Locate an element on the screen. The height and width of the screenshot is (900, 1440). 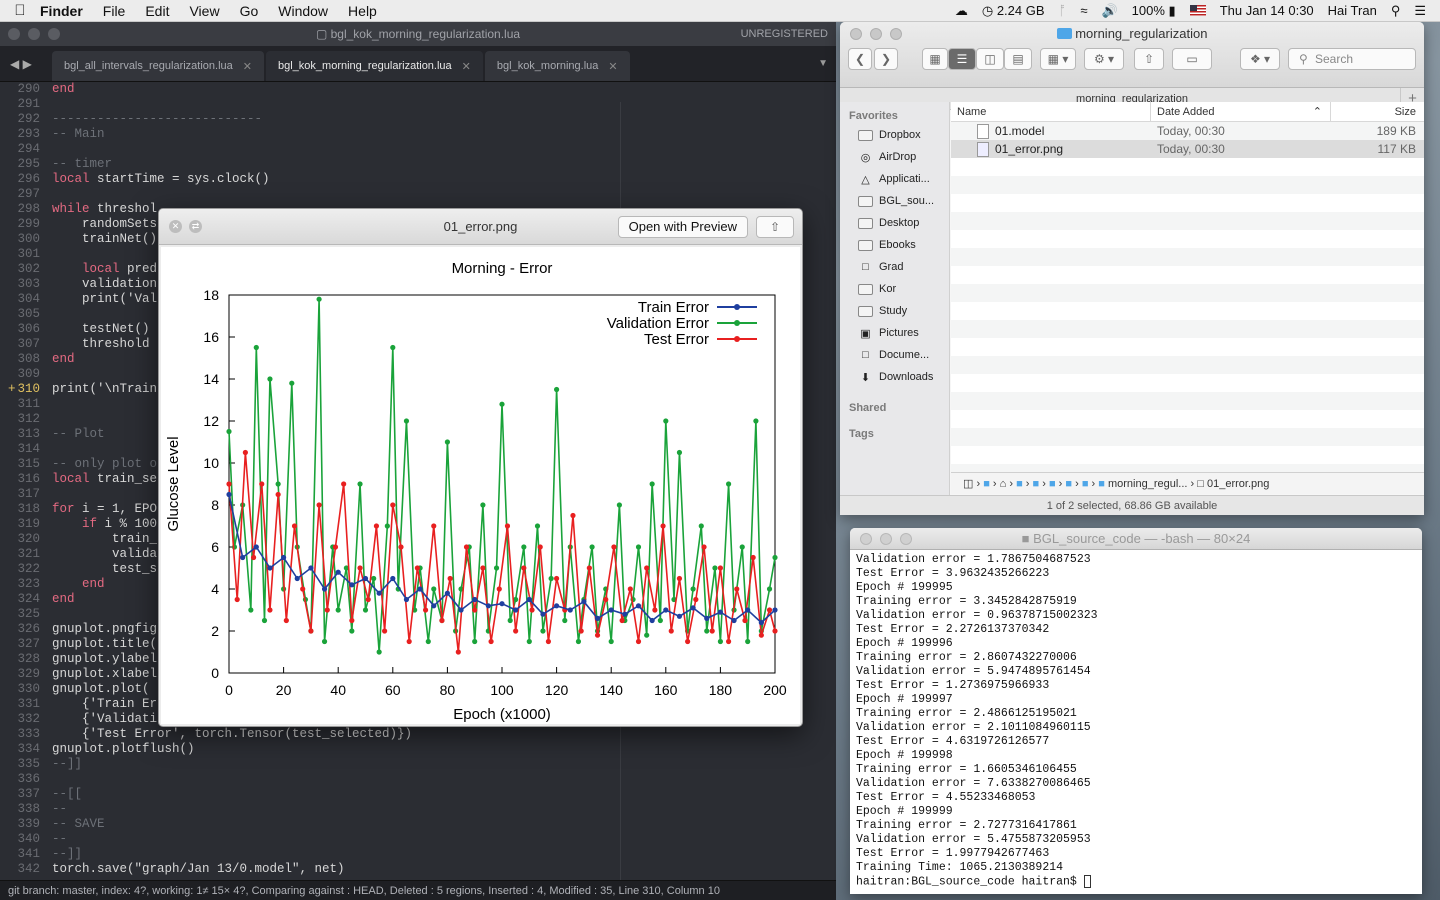
code-line: 299 randomSets is located at coordinates (418, 224).